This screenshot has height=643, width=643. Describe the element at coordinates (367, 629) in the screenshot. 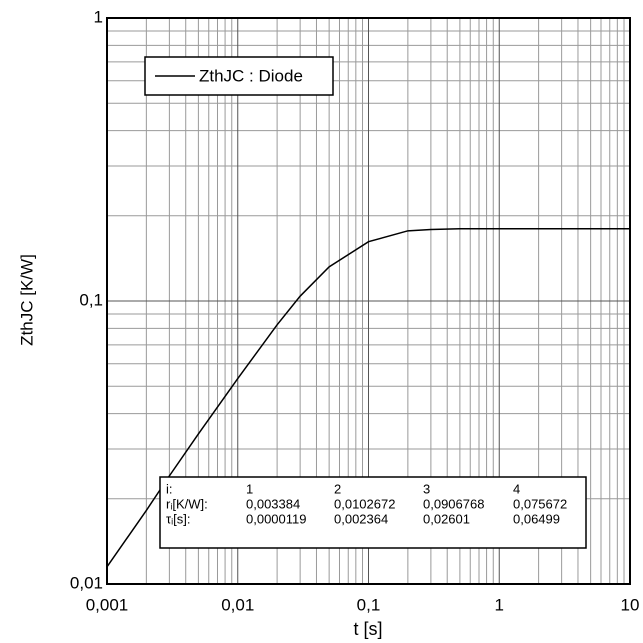

I see `x-axis-label: t [s]` at that location.